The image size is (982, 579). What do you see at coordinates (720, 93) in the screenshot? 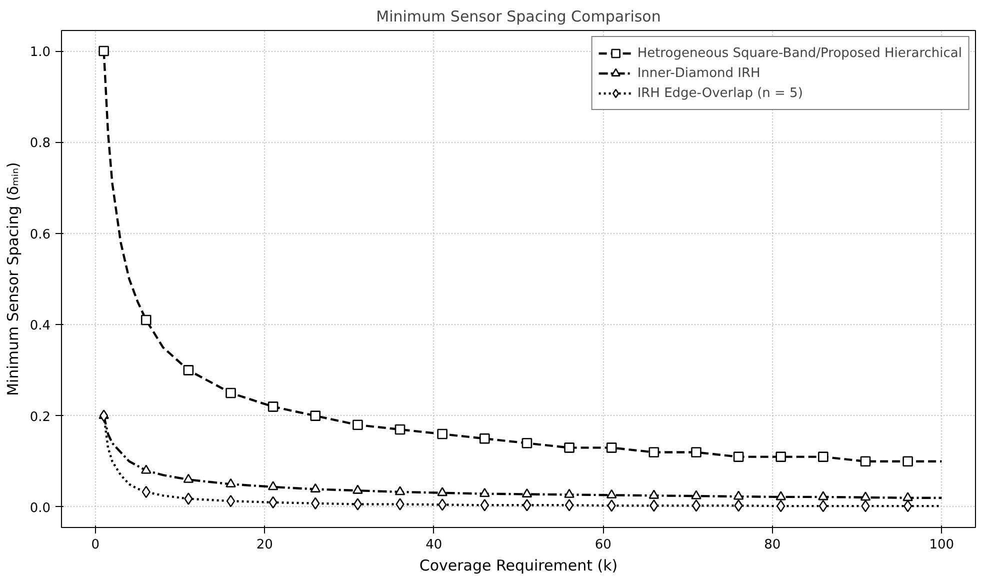
I see `legend-label: IRH Edge-Overlap (n = 5)` at bounding box center [720, 93].